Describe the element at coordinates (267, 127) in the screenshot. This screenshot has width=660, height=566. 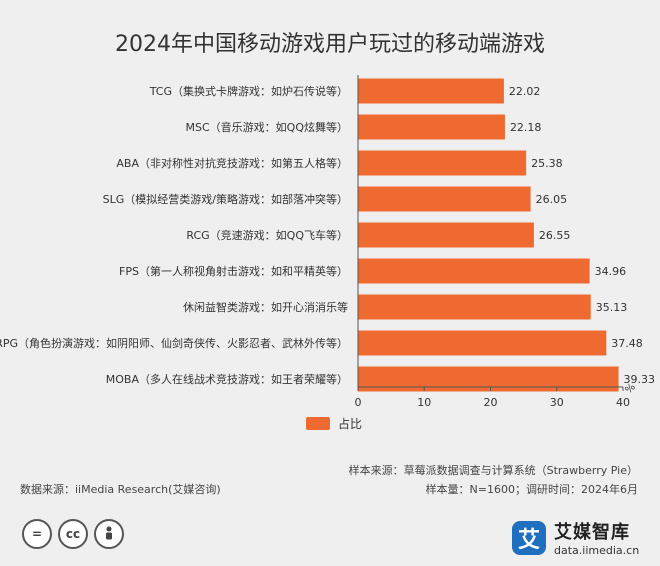
I see `category-label: MSC（音乐游戏：如QQ炫舞等）` at that location.